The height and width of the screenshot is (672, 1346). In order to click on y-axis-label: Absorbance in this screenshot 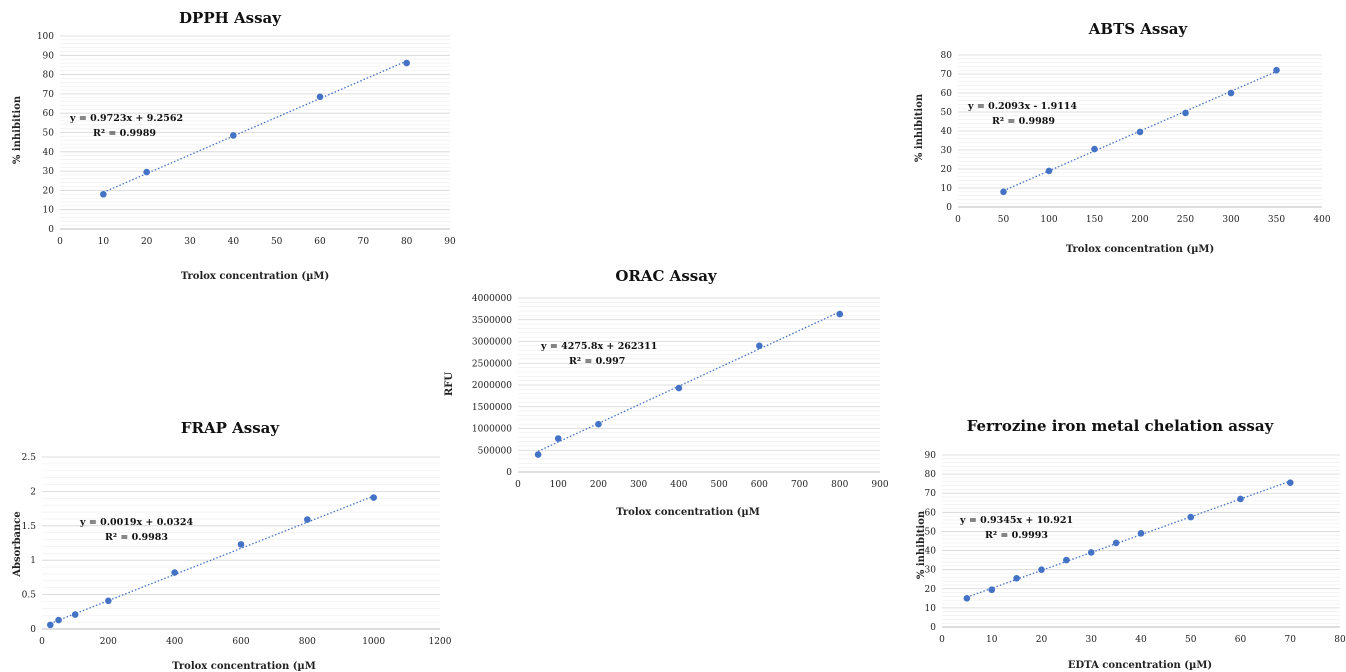, I will do `click(17, 544)`.